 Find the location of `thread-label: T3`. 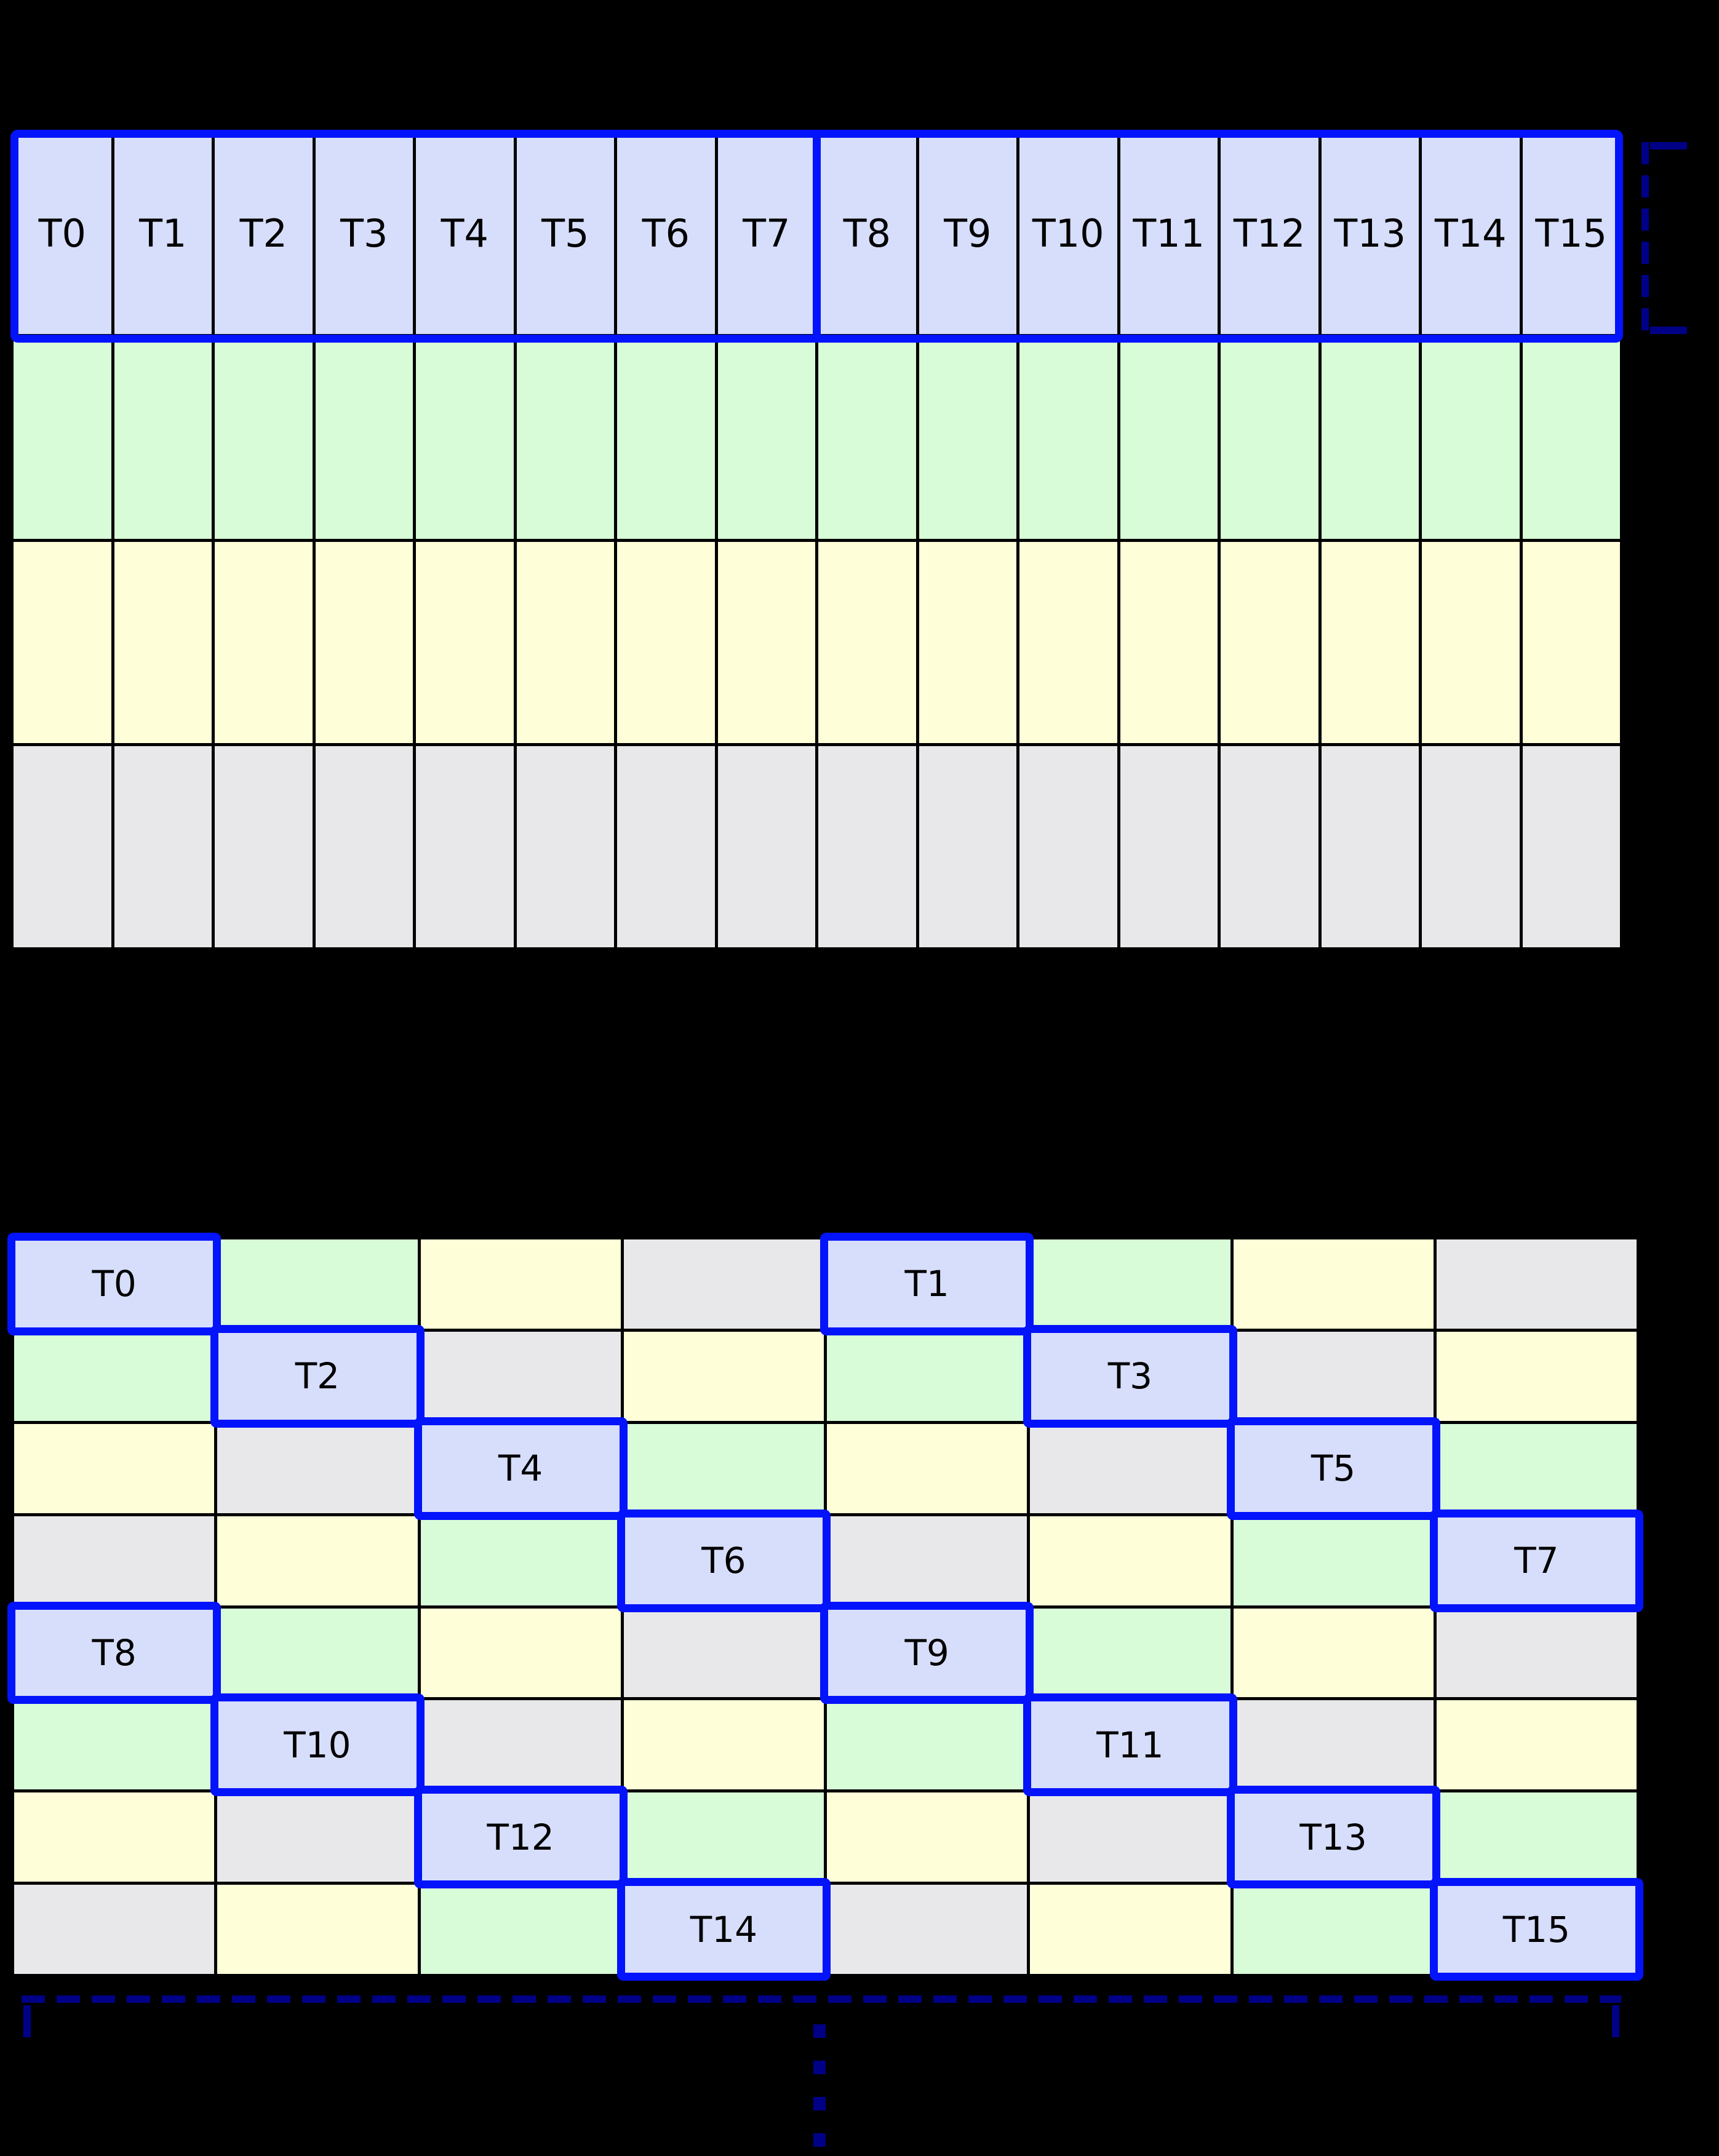

thread-label: T3 is located at coordinates (364, 233).